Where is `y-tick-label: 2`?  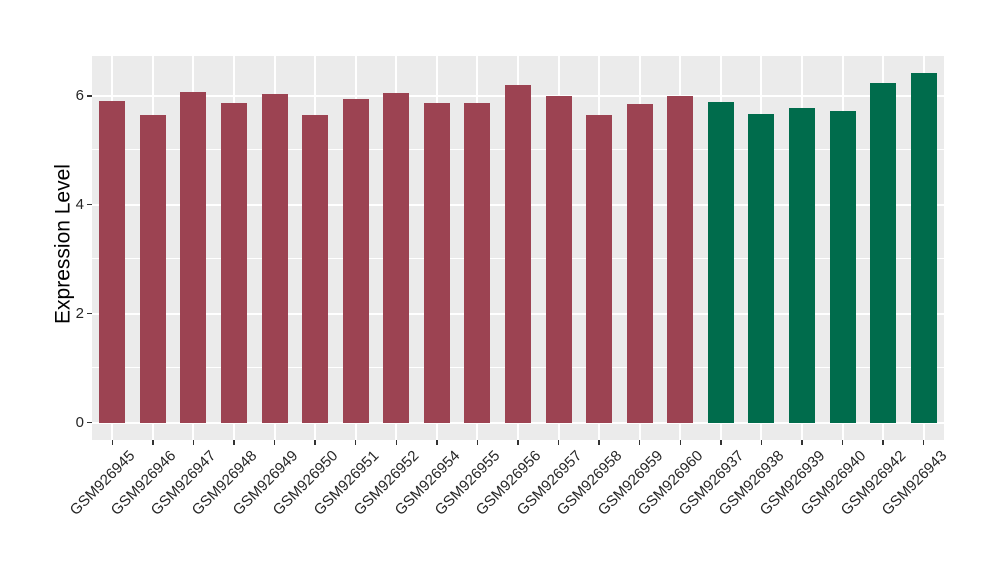 y-tick-label: 2 is located at coordinates (79, 313).